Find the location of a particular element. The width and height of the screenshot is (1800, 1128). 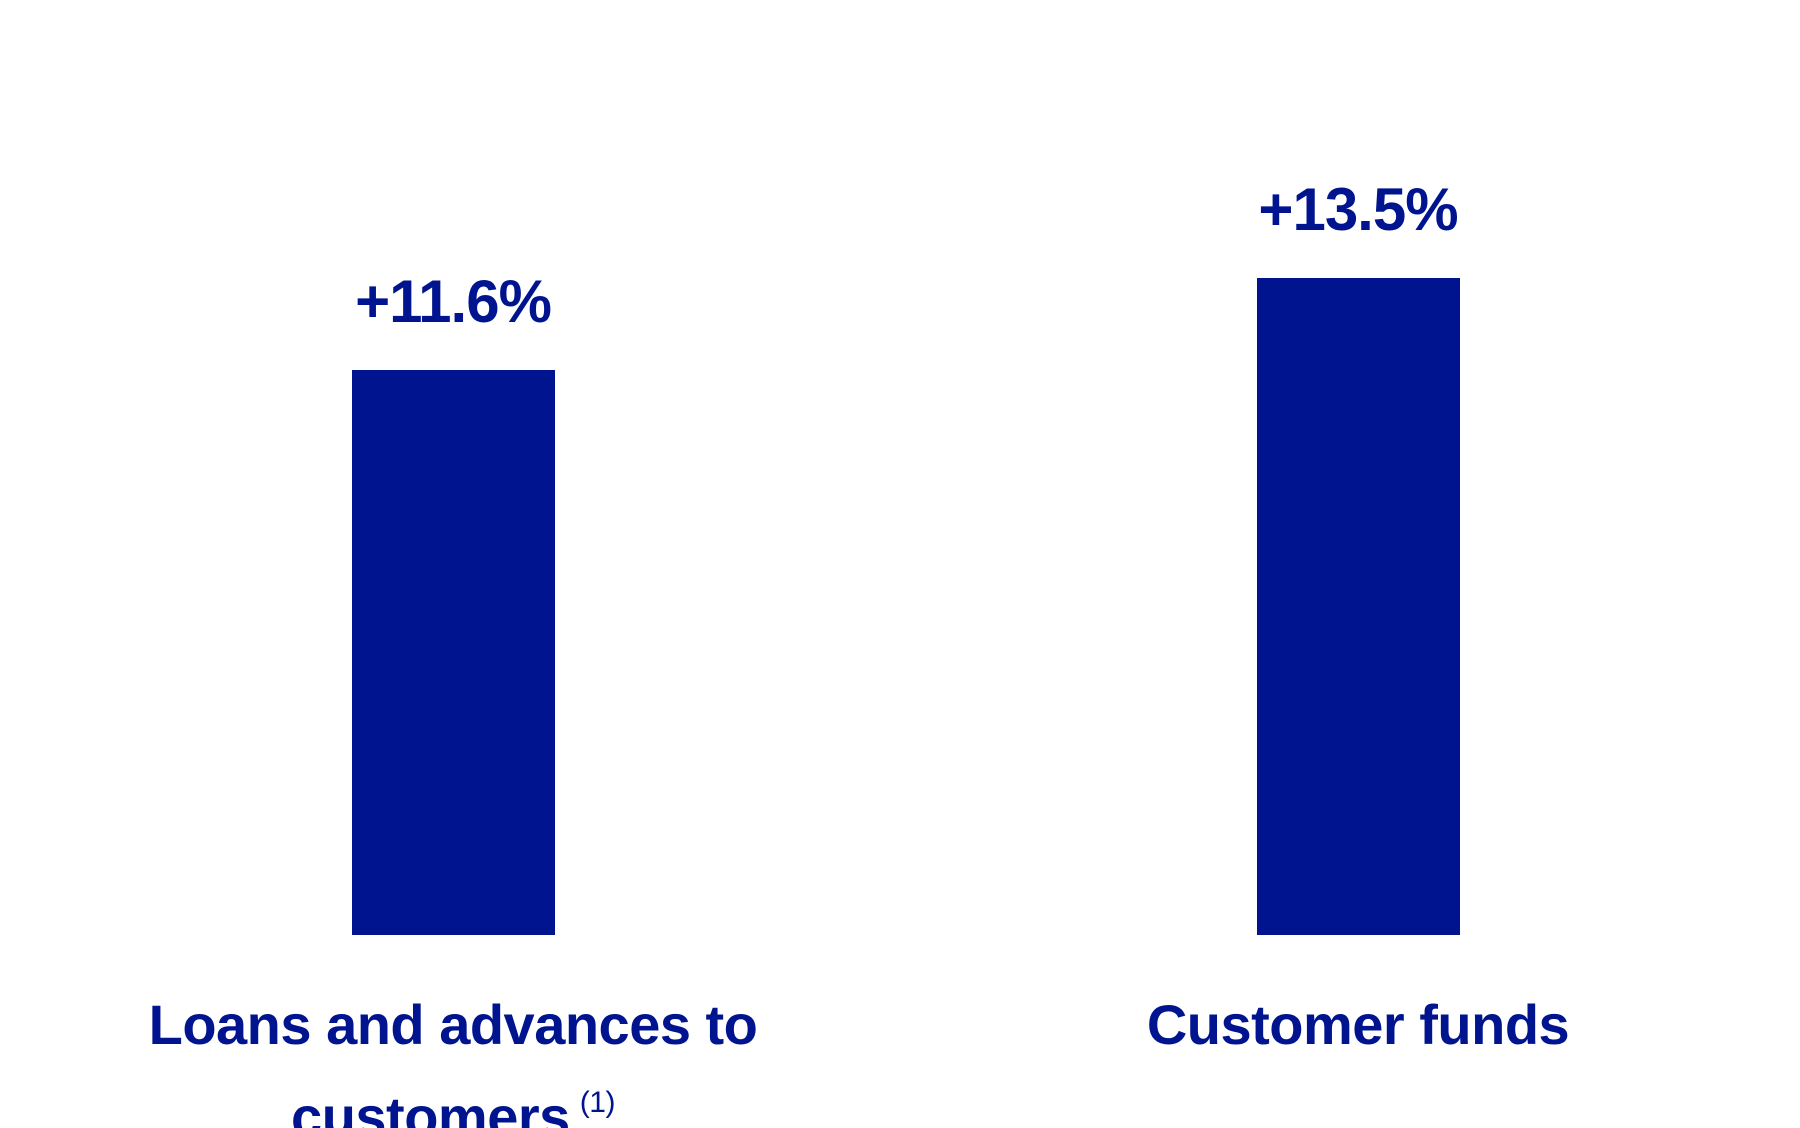

category-label: Customer funds is located at coordinates (1358, 1025).